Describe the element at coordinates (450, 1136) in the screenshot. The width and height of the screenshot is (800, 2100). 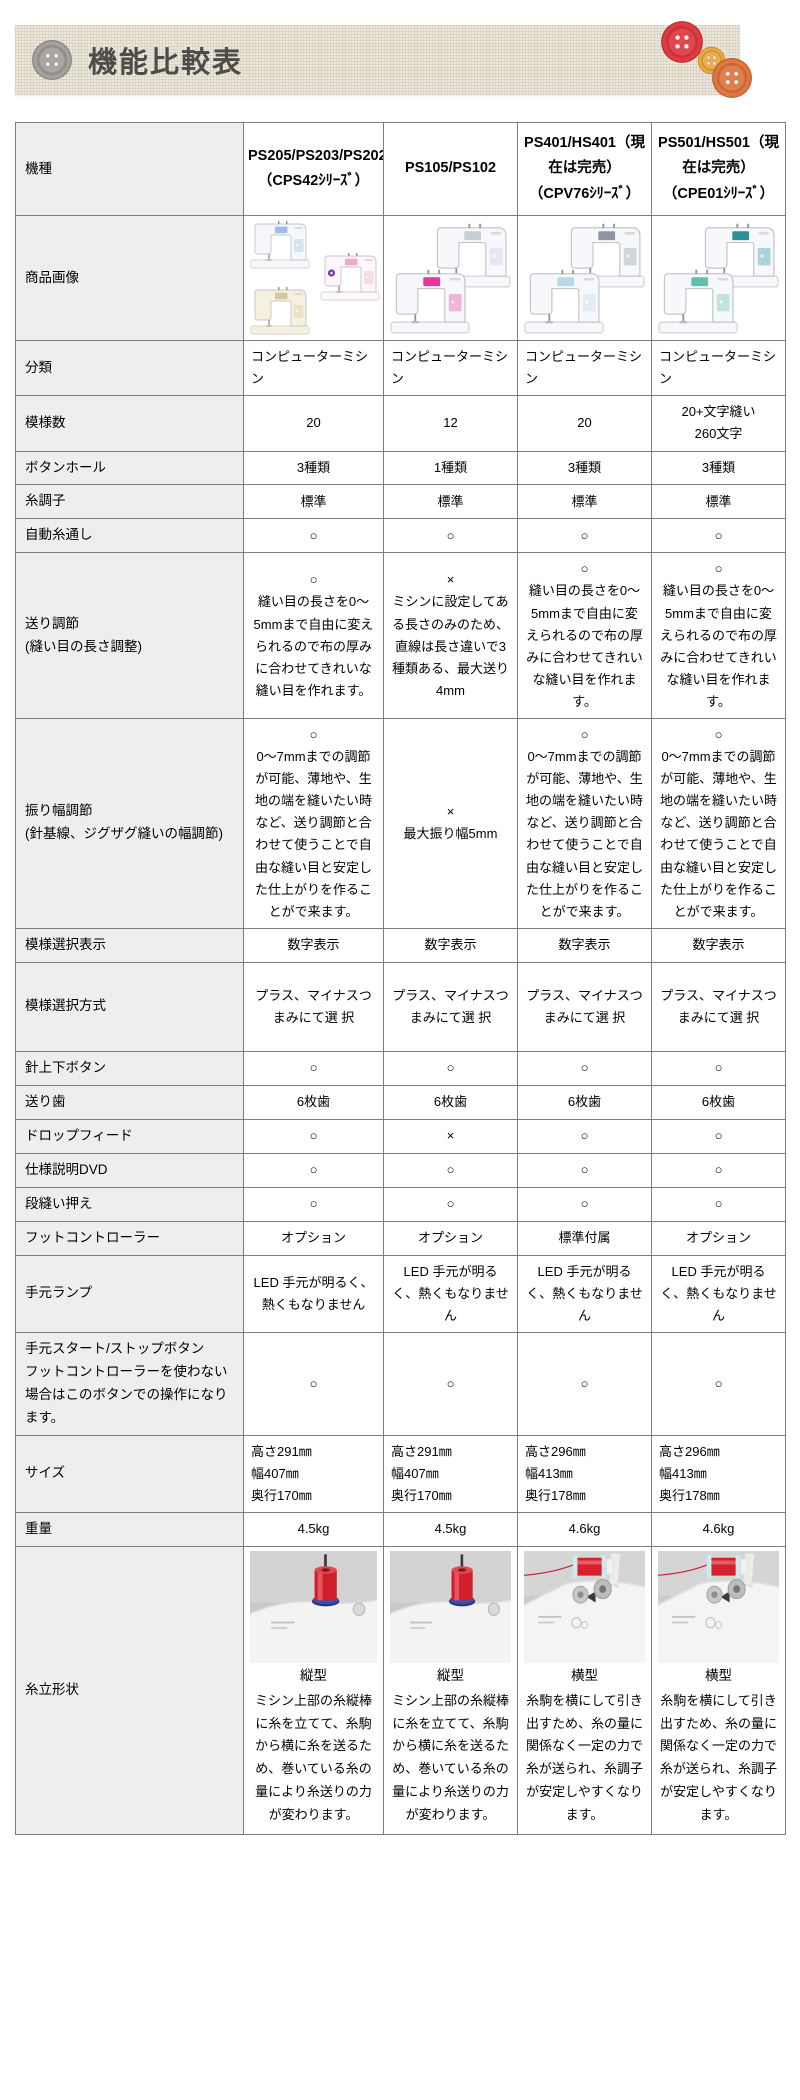
I see `data-cell: ×` at that location.